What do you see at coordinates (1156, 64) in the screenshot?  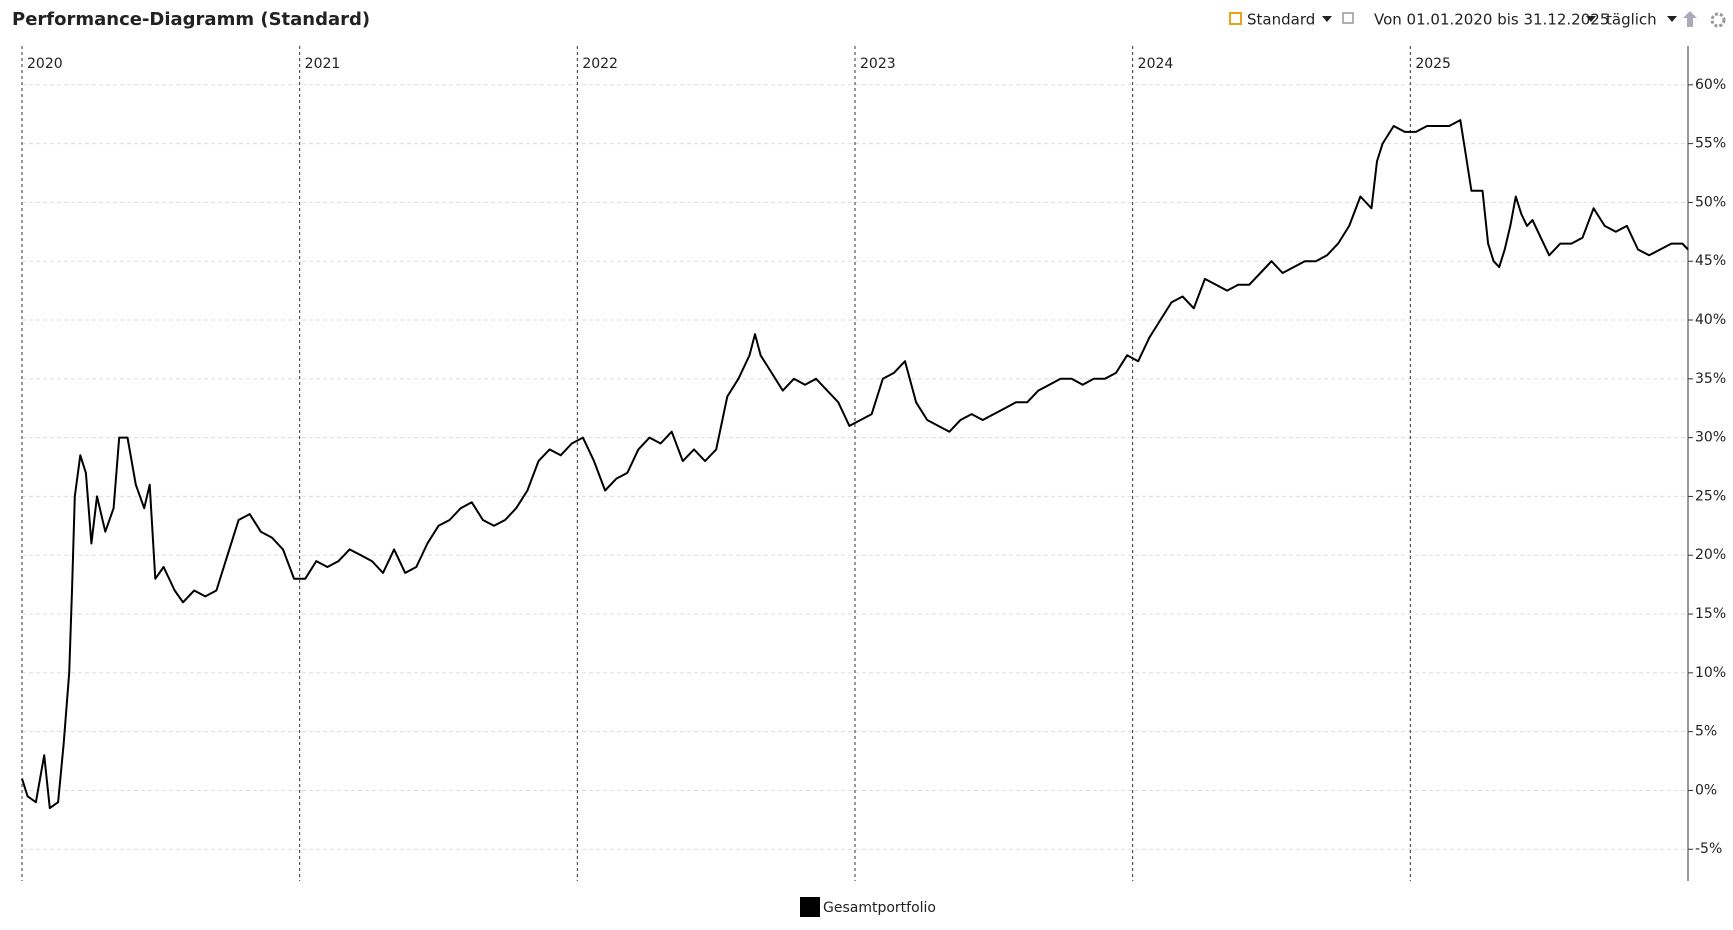 I see `x-tick-label: 2024` at bounding box center [1156, 64].